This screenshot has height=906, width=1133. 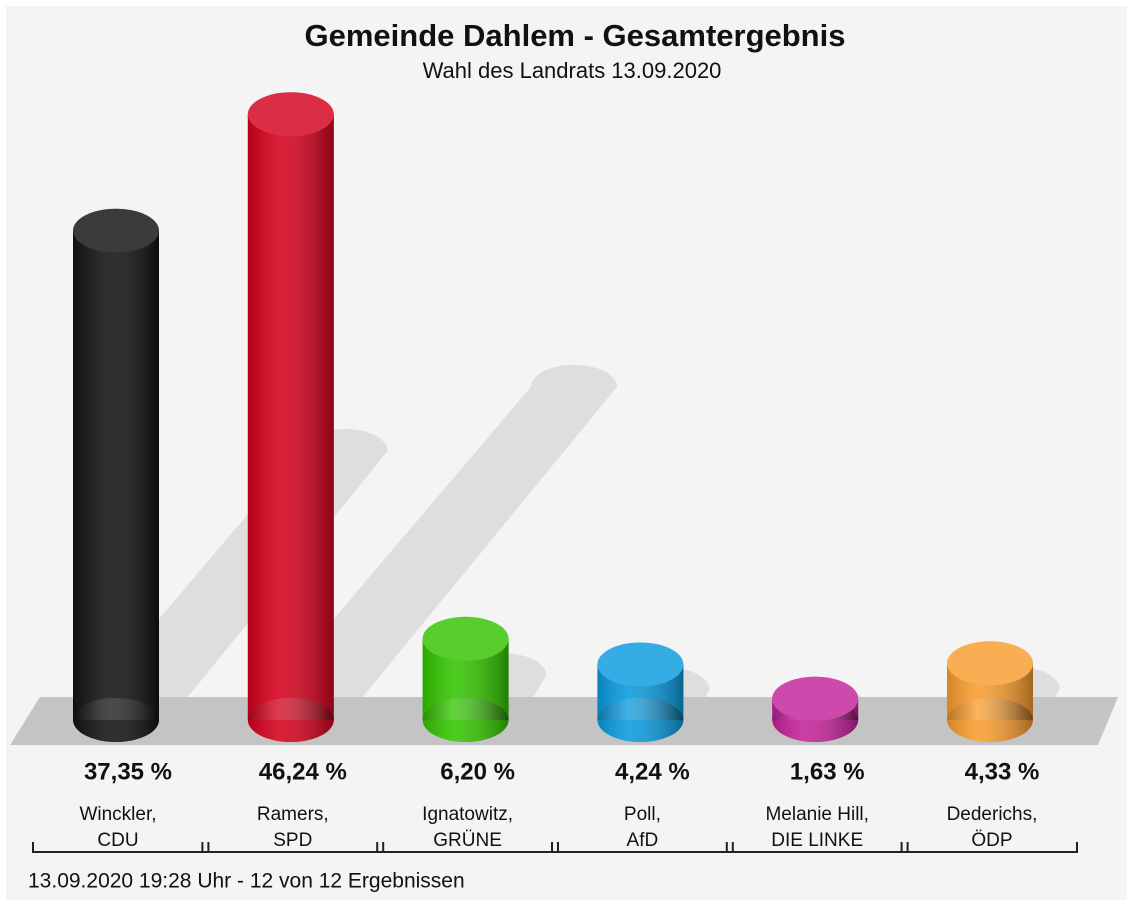 I want to click on x-tick-label: AfD, so click(x=643, y=840).